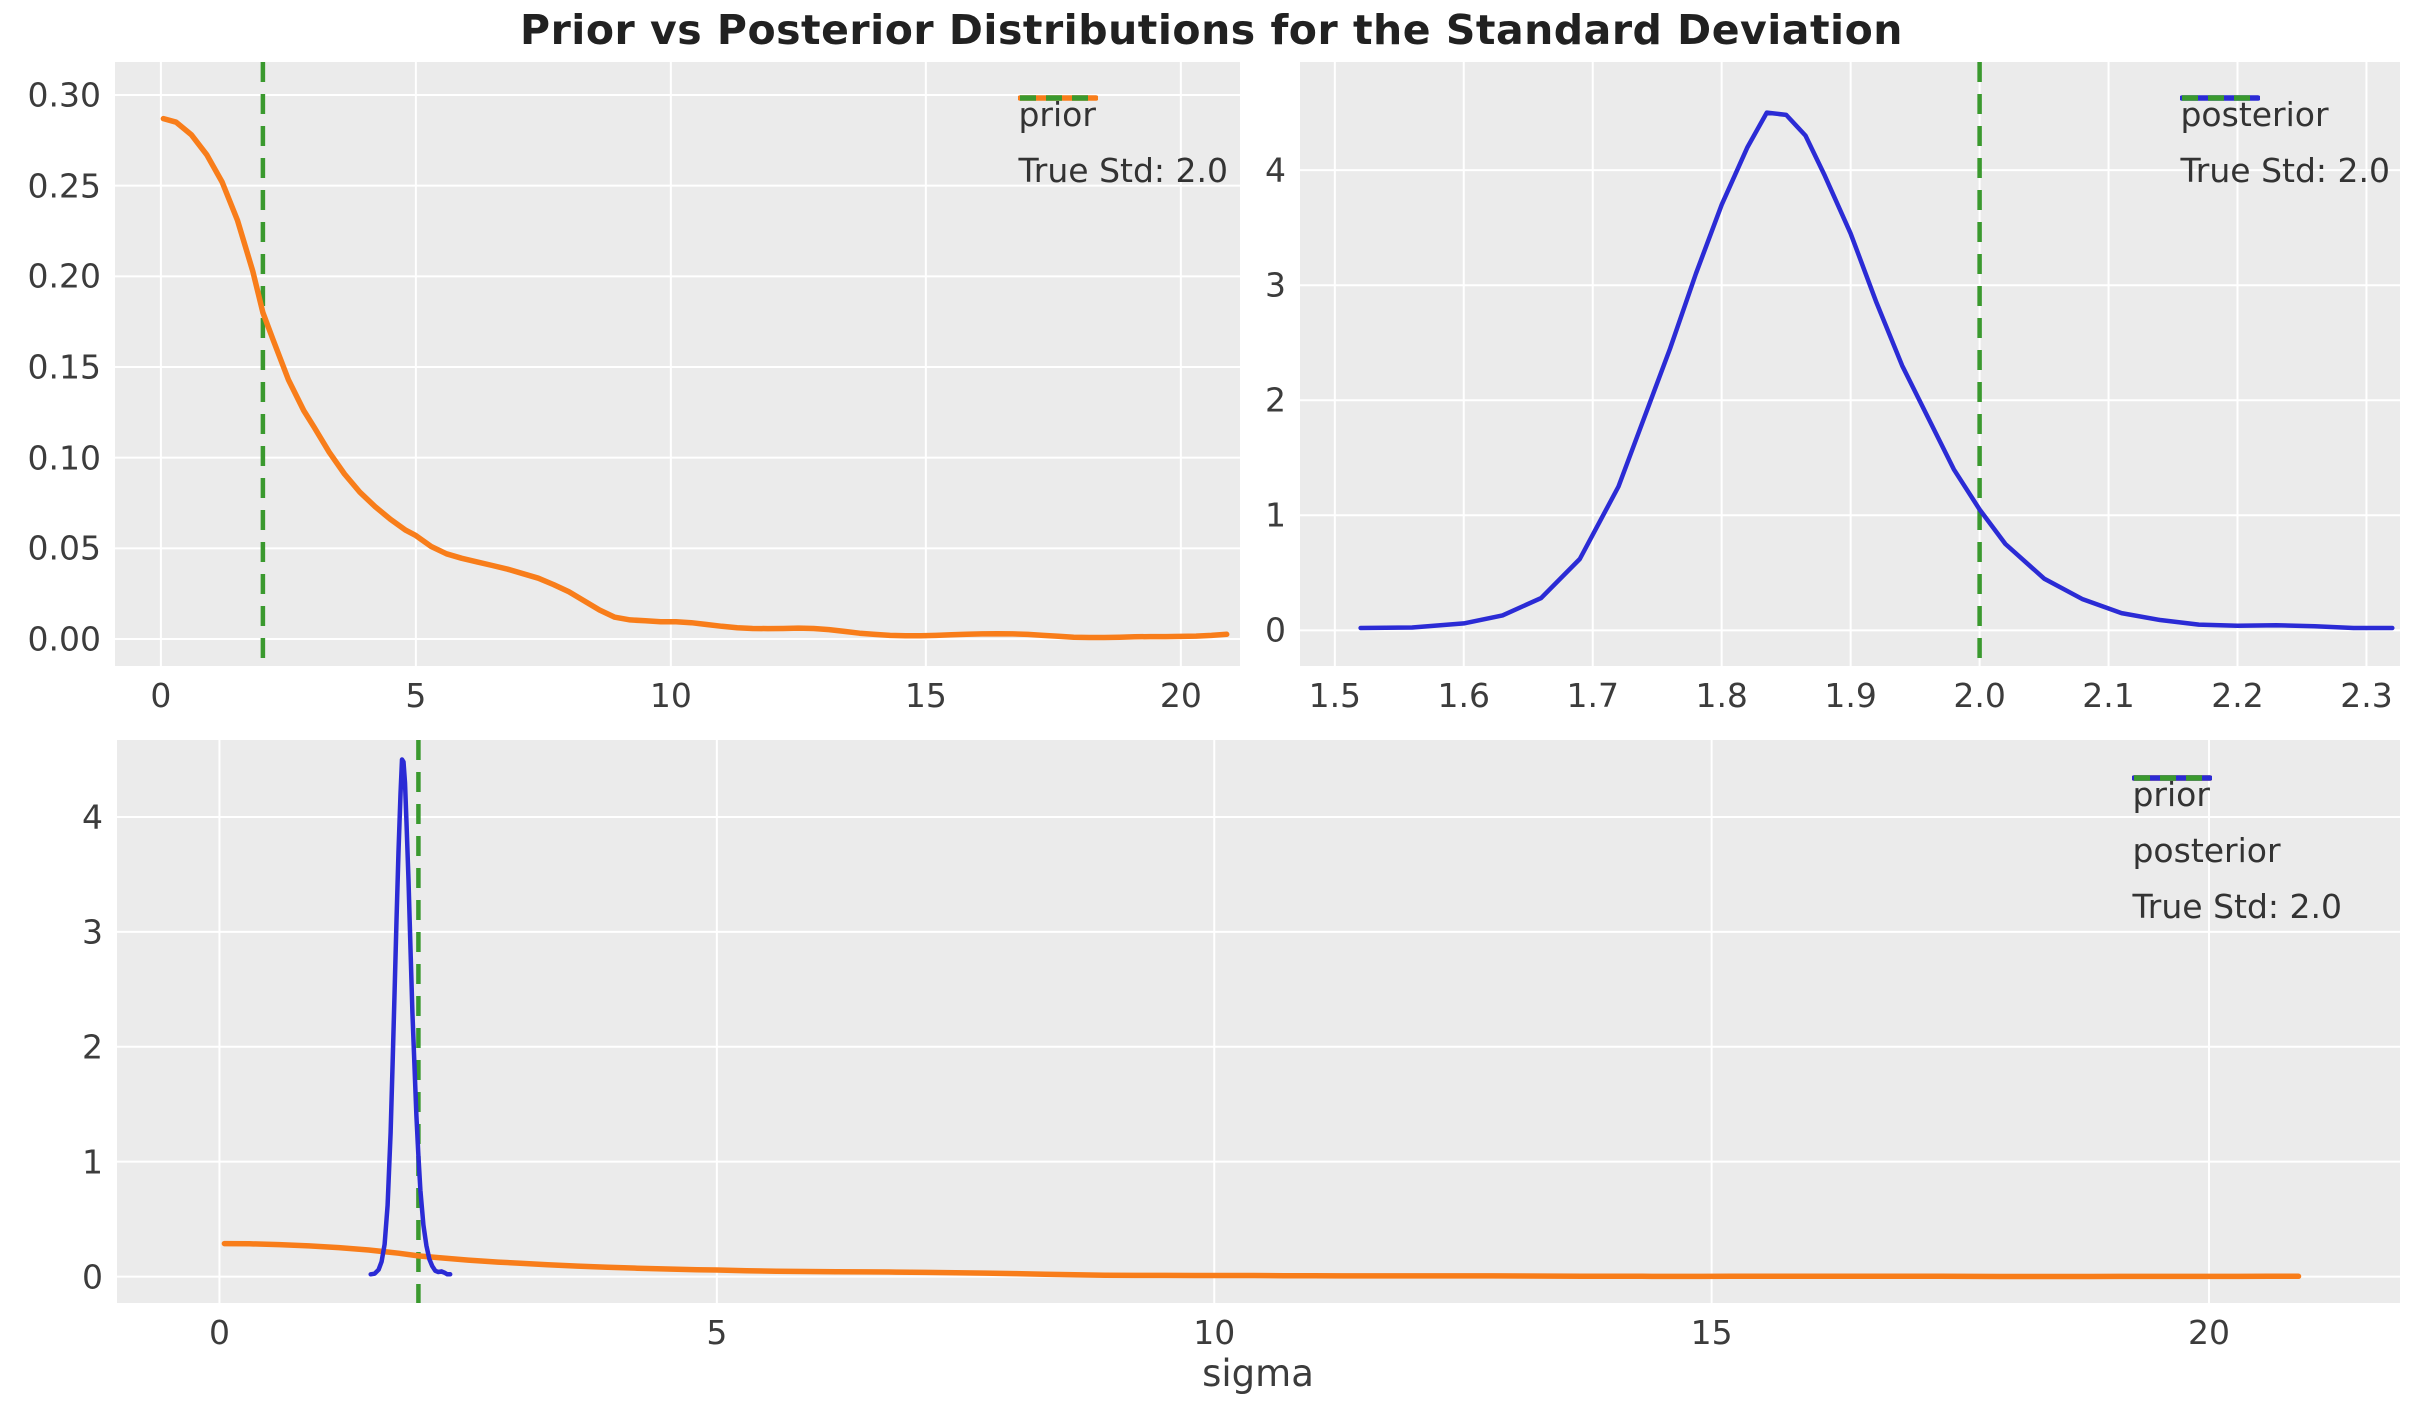  Describe the element at coordinates (1721, 695) in the screenshot. I see `x-tick-label: 1.8` at that location.